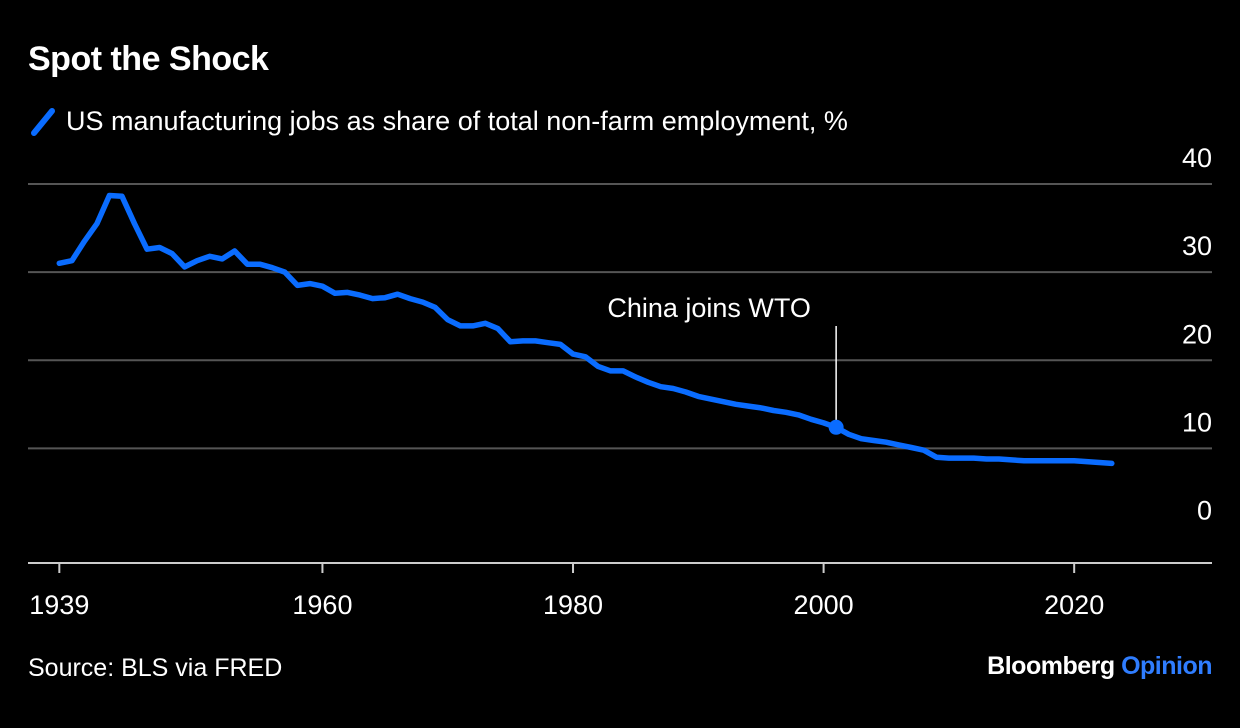  What do you see at coordinates (709, 308) in the screenshot?
I see `annotation-label: China joins WTO` at bounding box center [709, 308].